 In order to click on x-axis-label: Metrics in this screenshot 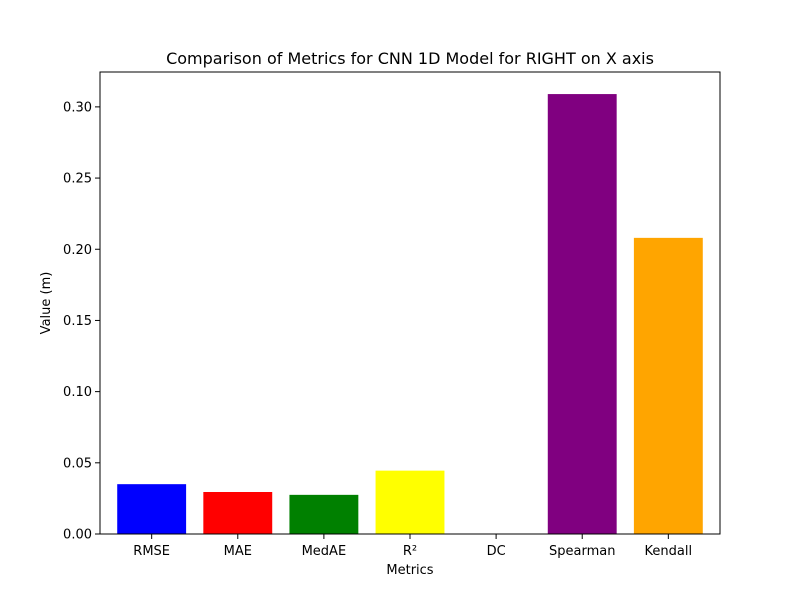, I will do `click(409, 570)`.